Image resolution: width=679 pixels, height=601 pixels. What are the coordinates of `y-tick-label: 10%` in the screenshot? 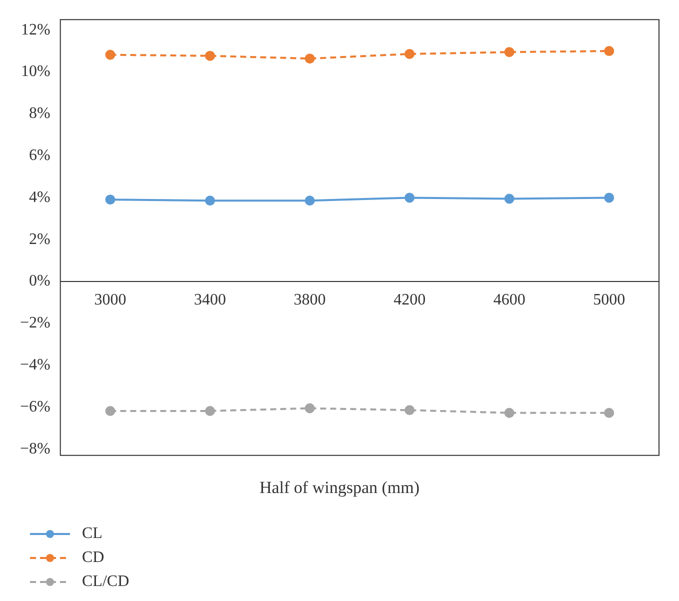 It's located at (35, 71).